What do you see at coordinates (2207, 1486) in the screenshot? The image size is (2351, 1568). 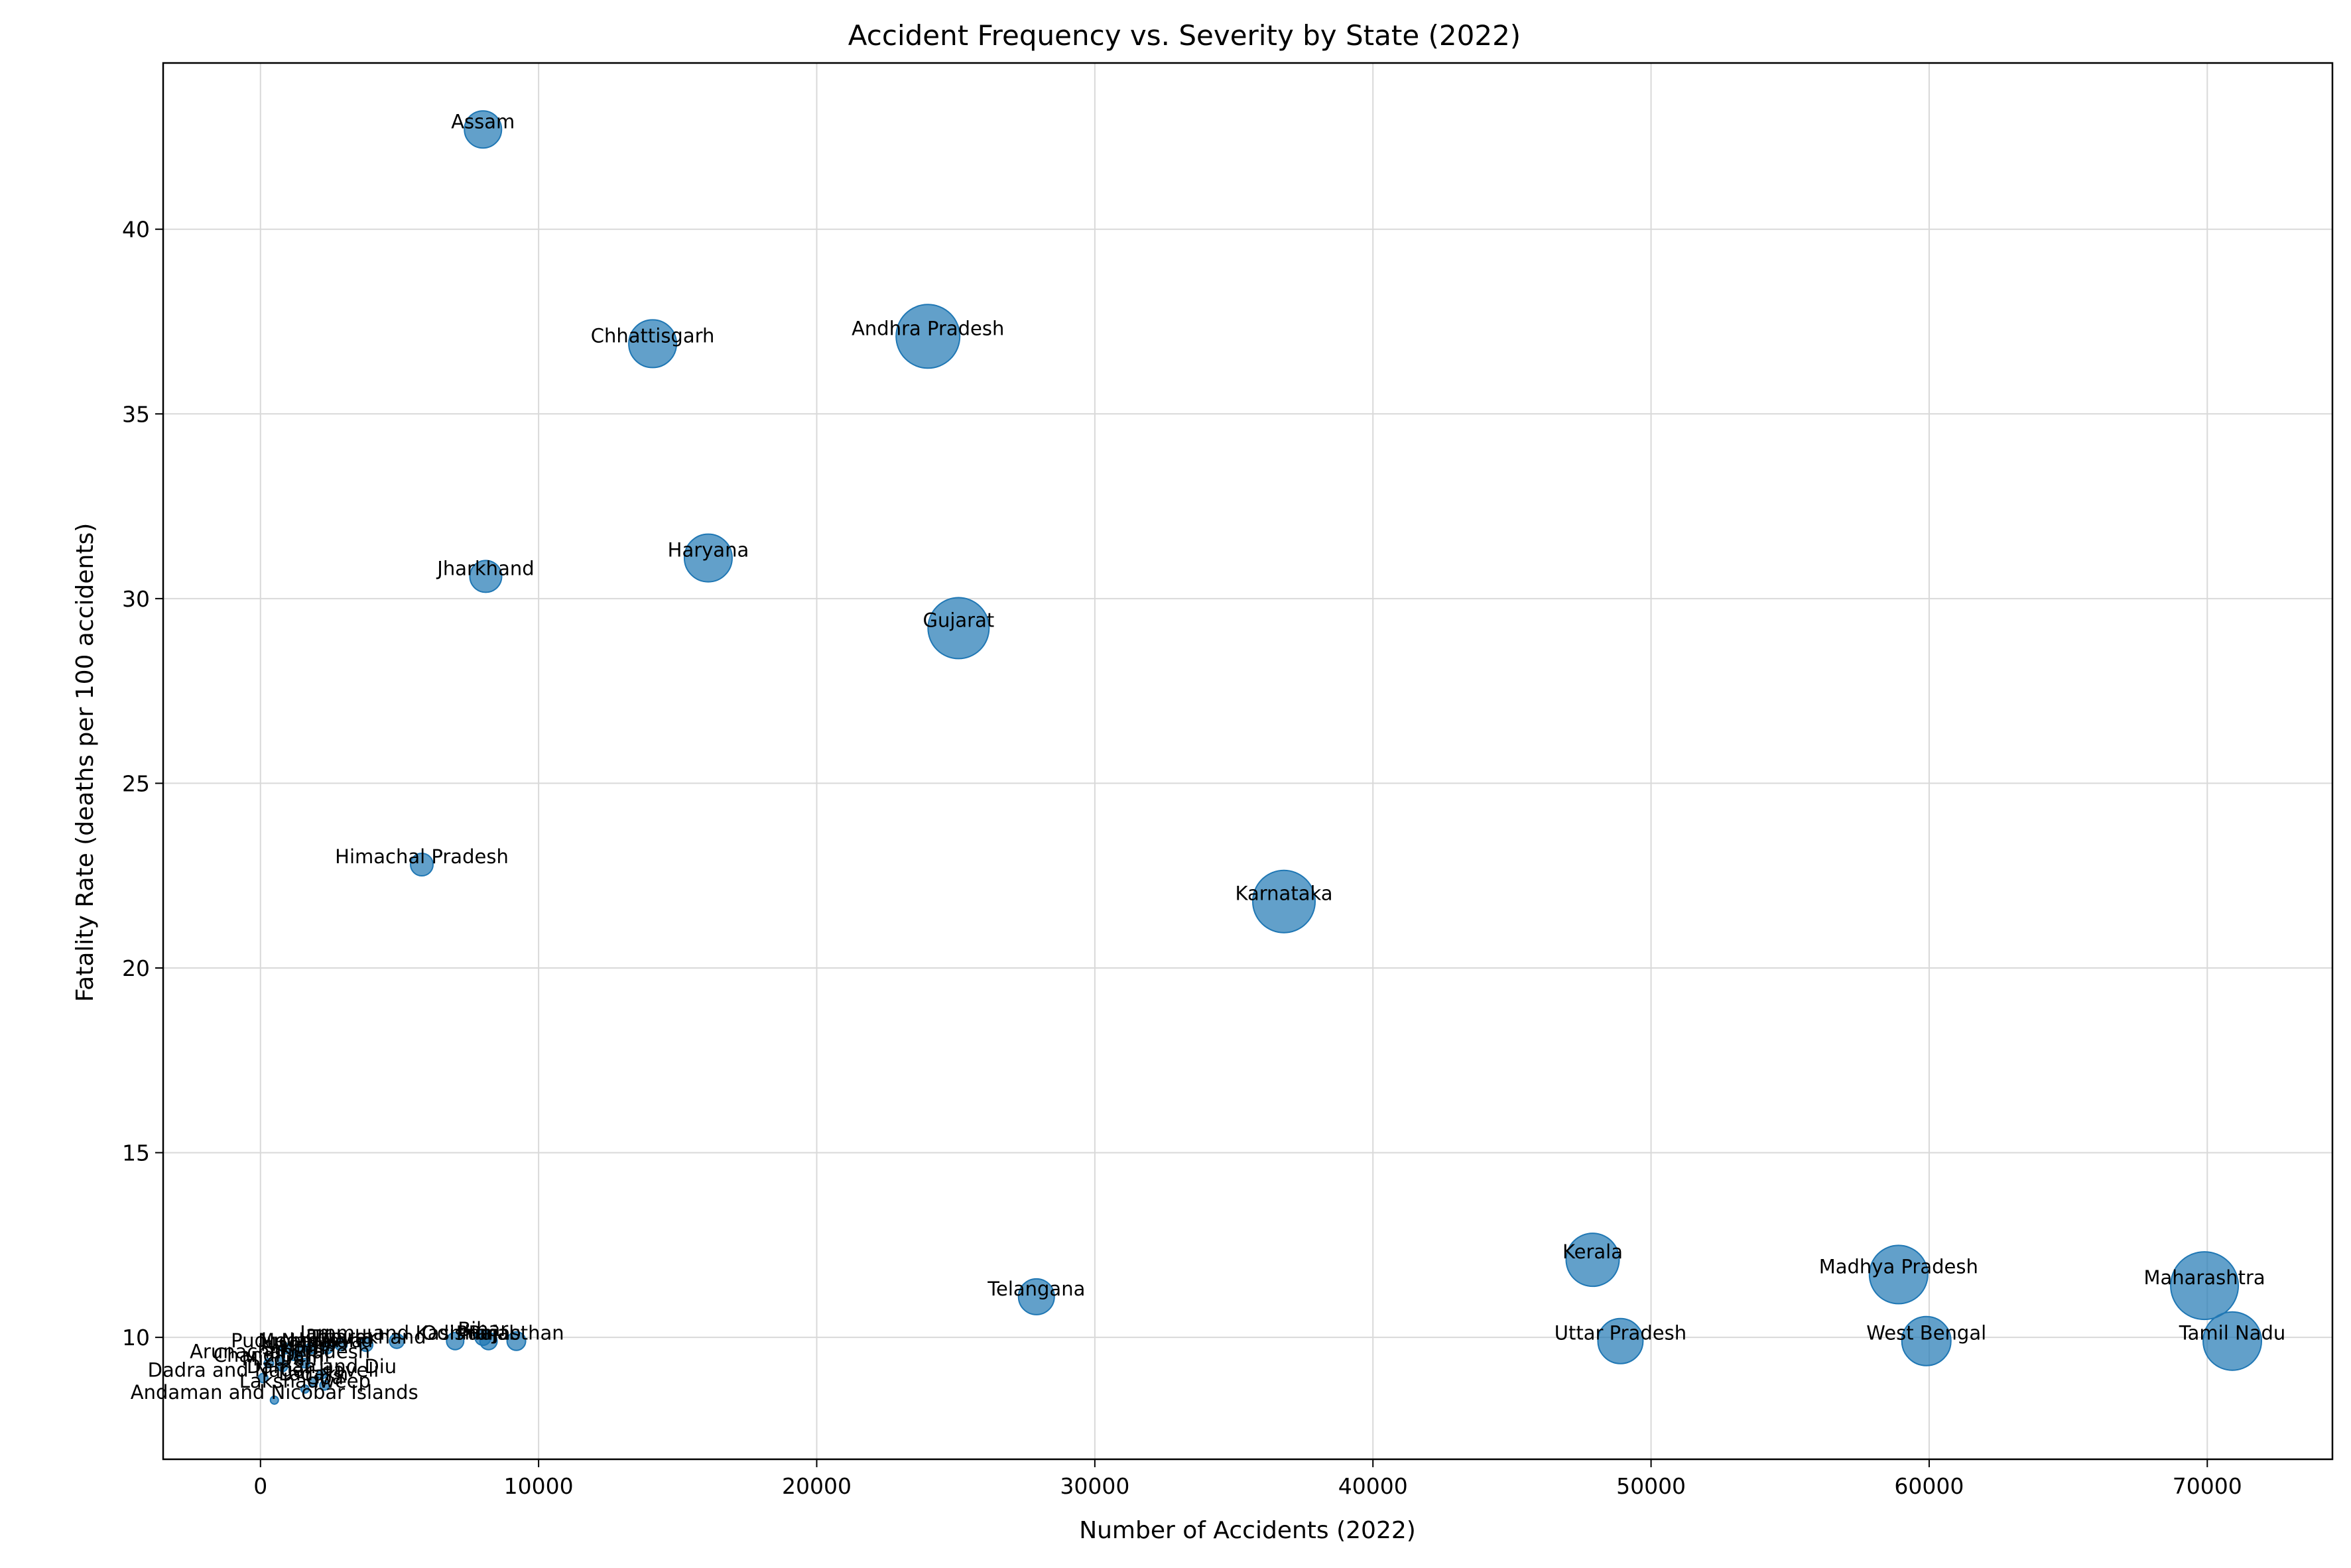 I see `x-tick-label: 70000` at bounding box center [2207, 1486].